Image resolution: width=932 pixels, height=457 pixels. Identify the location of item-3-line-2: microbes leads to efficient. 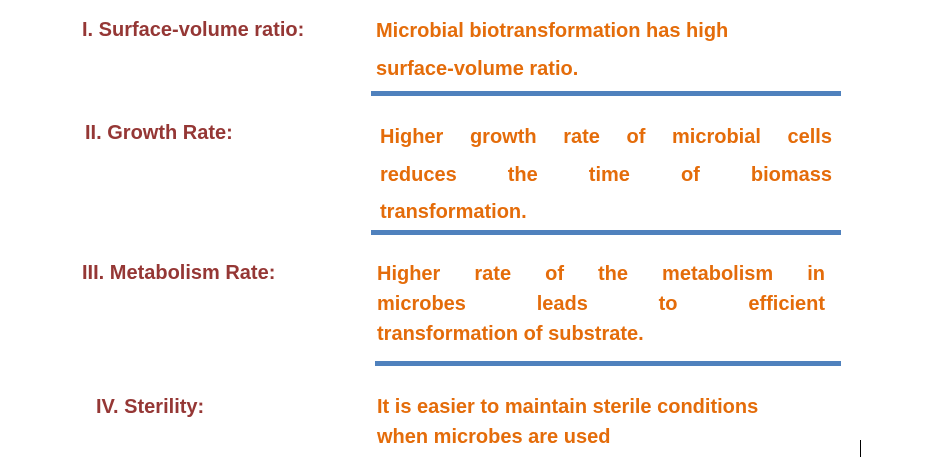
(601, 304).